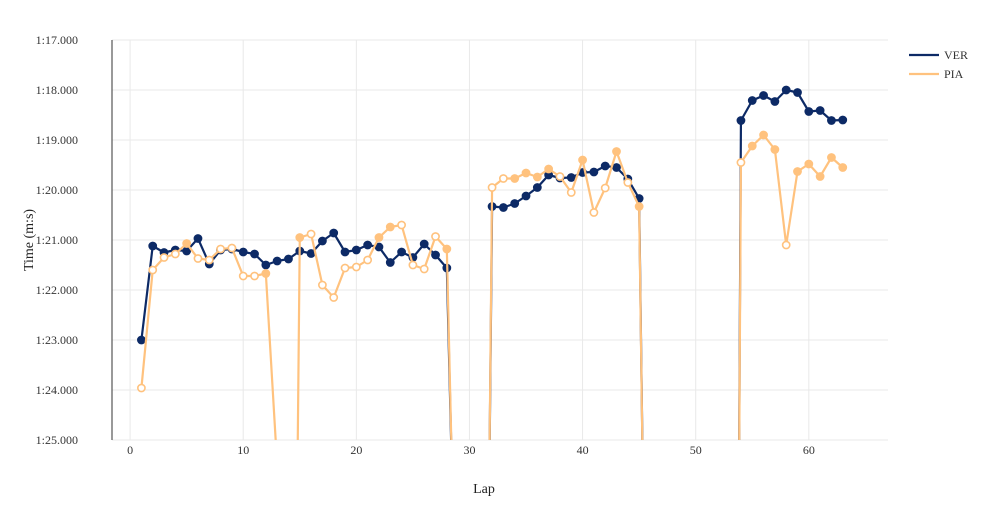  I want to click on legend: VER PIA, so click(938, 64).